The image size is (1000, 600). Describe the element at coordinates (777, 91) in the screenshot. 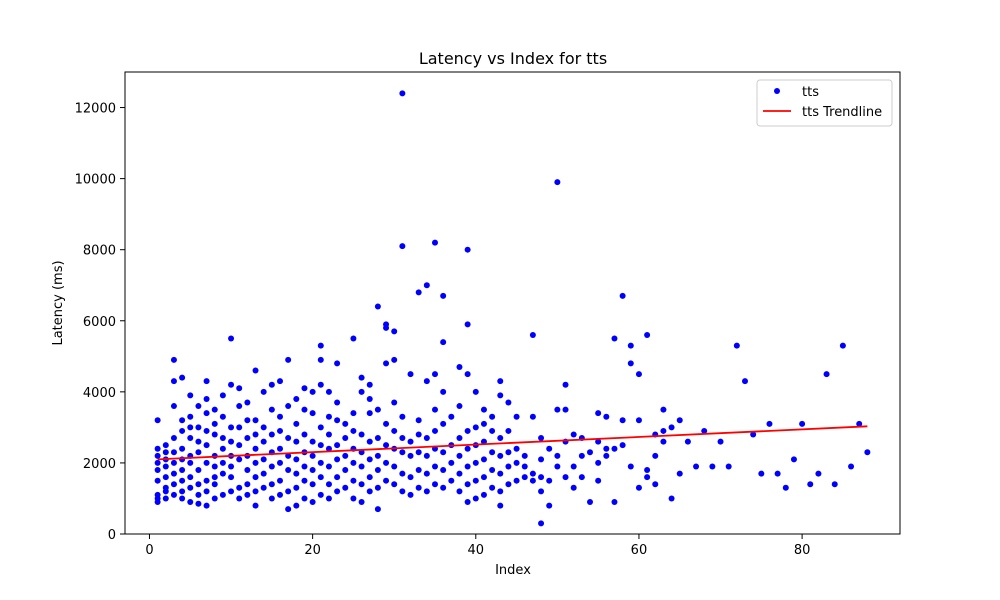

I see `legend-marker-tts` at that location.